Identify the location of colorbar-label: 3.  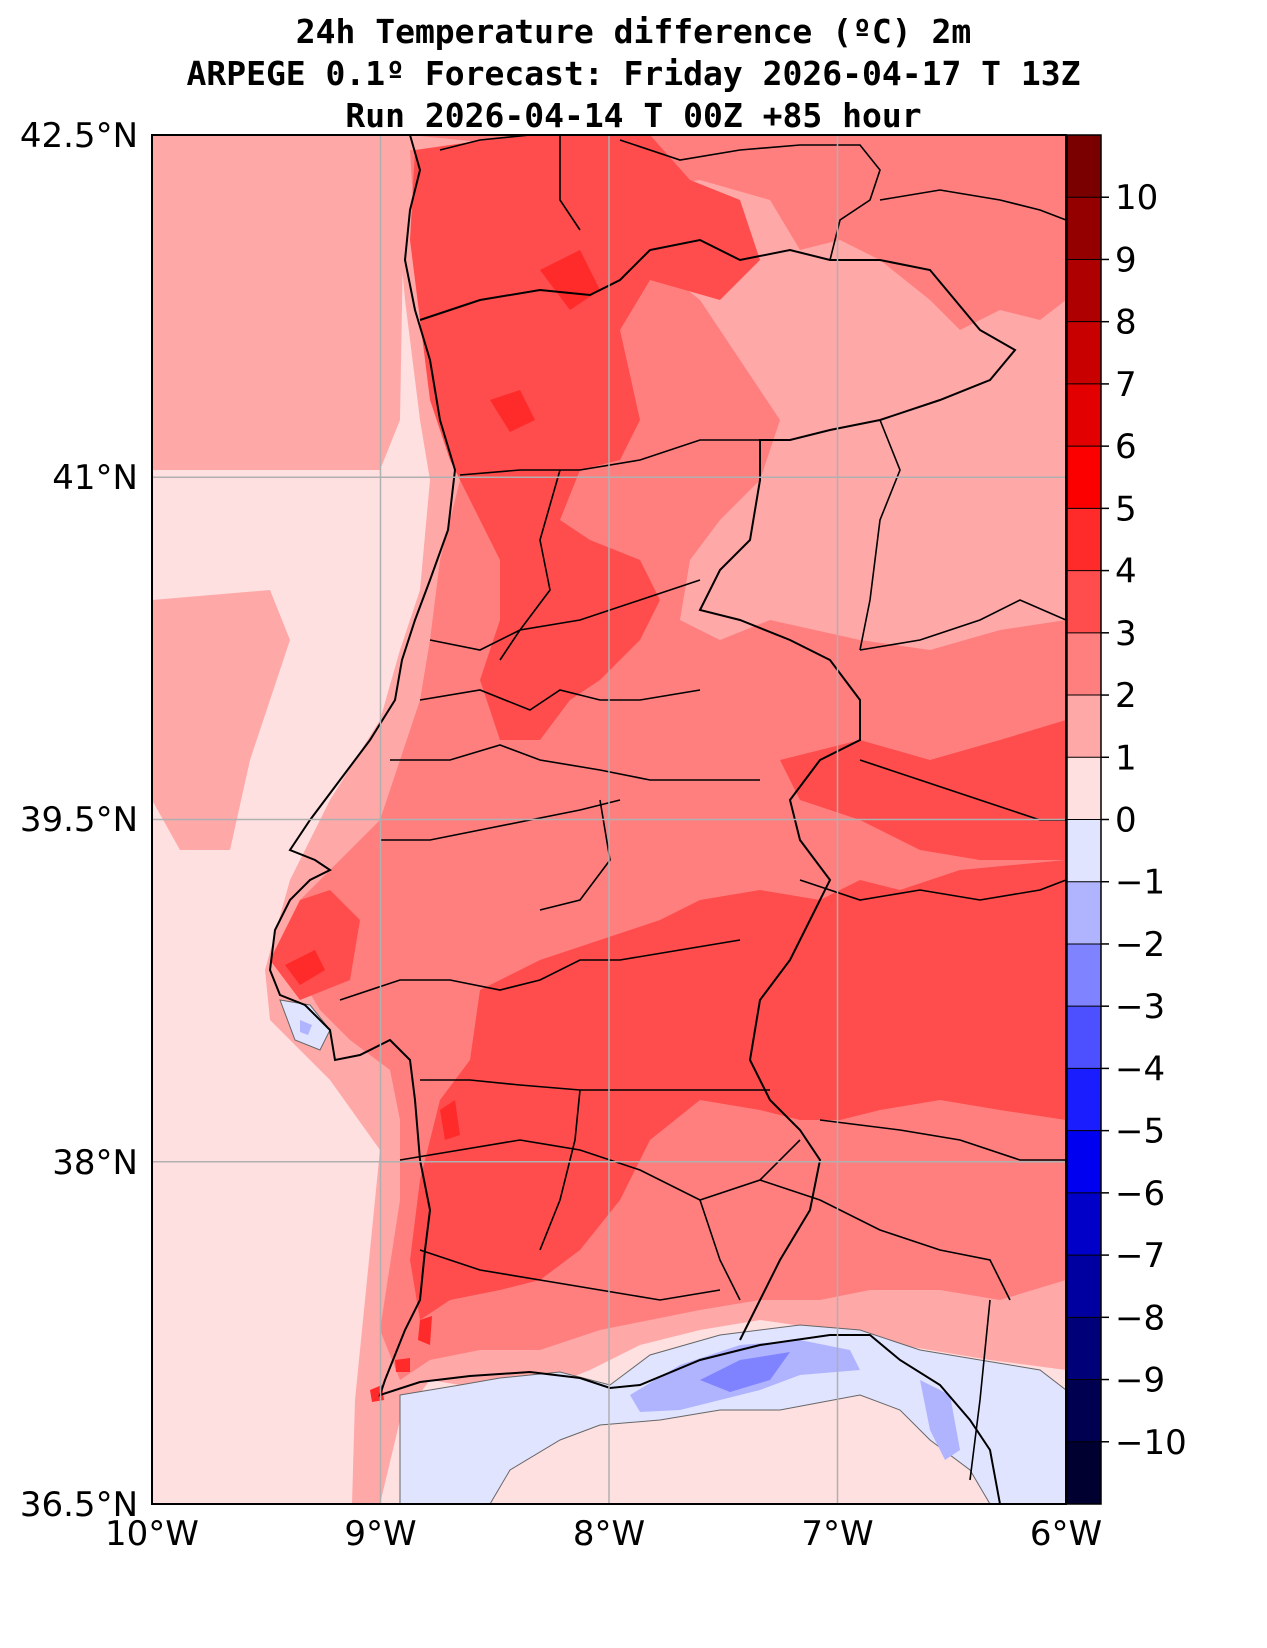
(1126, 634).